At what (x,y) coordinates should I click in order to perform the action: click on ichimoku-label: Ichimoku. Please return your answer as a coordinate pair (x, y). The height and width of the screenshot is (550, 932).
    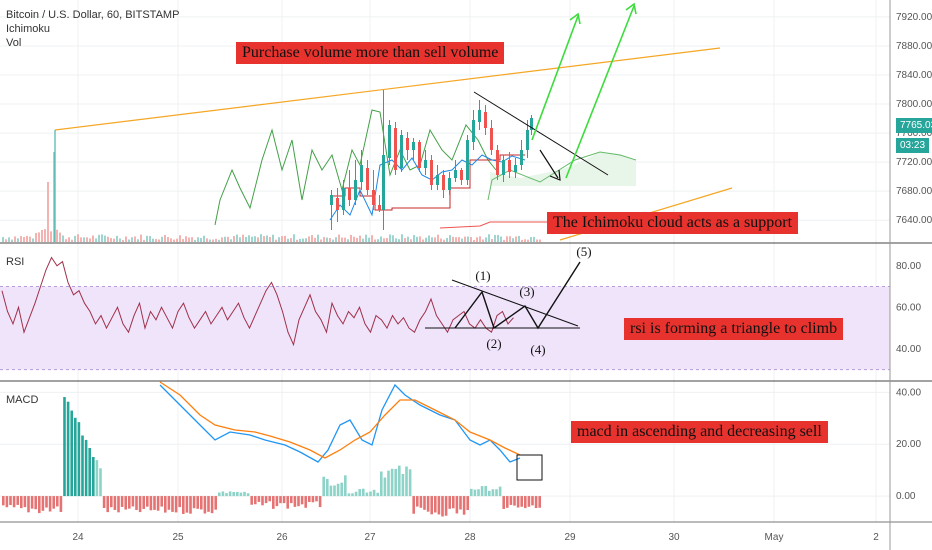
    Looking at the image, I should click on (28, 29).